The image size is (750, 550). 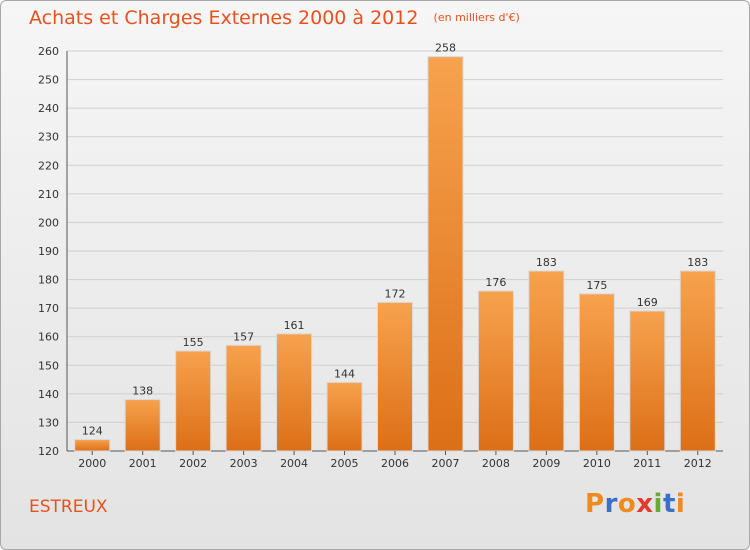 What do you see at coordinates (92, 431) in the screenshot?
I see `data-label: 124` at bounding box center [92, 431].